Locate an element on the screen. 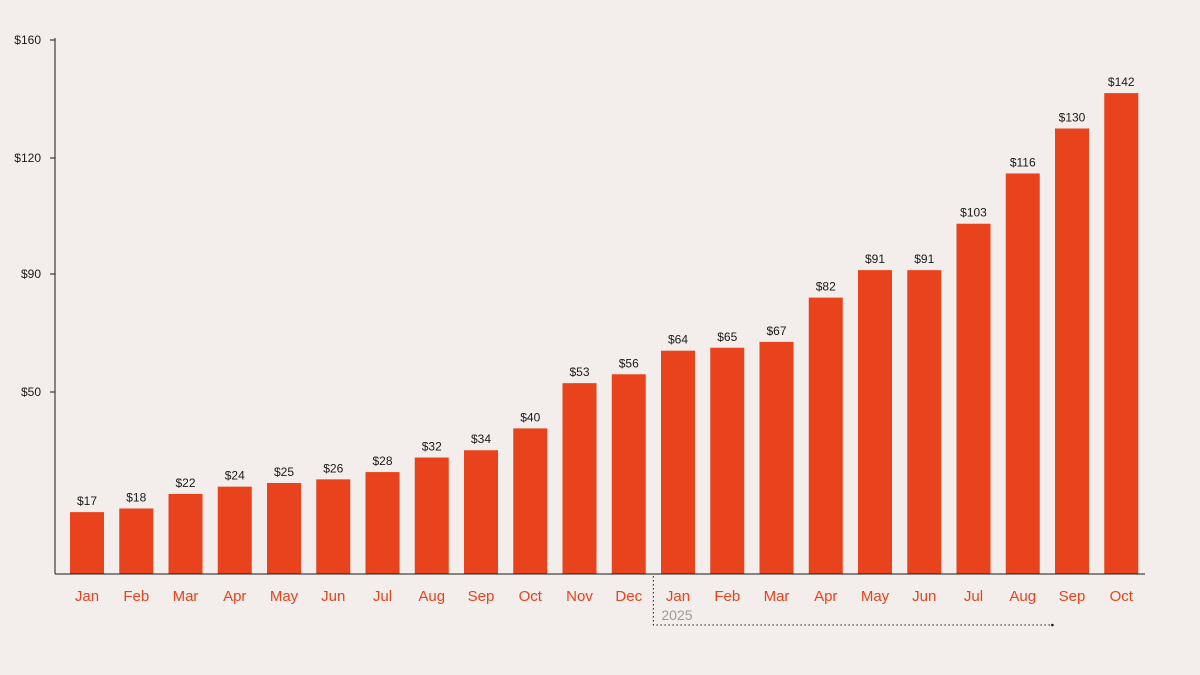 The height and width of the screenshot is (675, 1200). bar-value-label: $26 is located at coordinates (333, 468).